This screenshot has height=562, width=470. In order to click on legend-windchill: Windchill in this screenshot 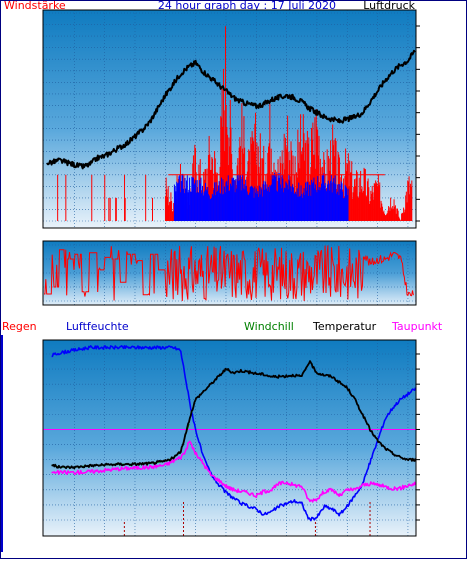, I will do `click(269, 326)`.